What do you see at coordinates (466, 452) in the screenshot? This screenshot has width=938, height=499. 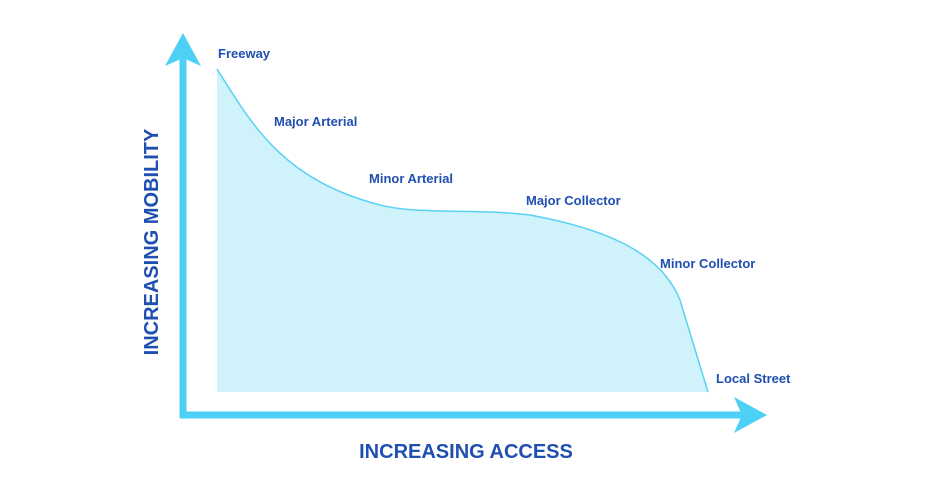 I see `x-axis-title: INCREASING ACCESS` at bounding box center [466, 452].